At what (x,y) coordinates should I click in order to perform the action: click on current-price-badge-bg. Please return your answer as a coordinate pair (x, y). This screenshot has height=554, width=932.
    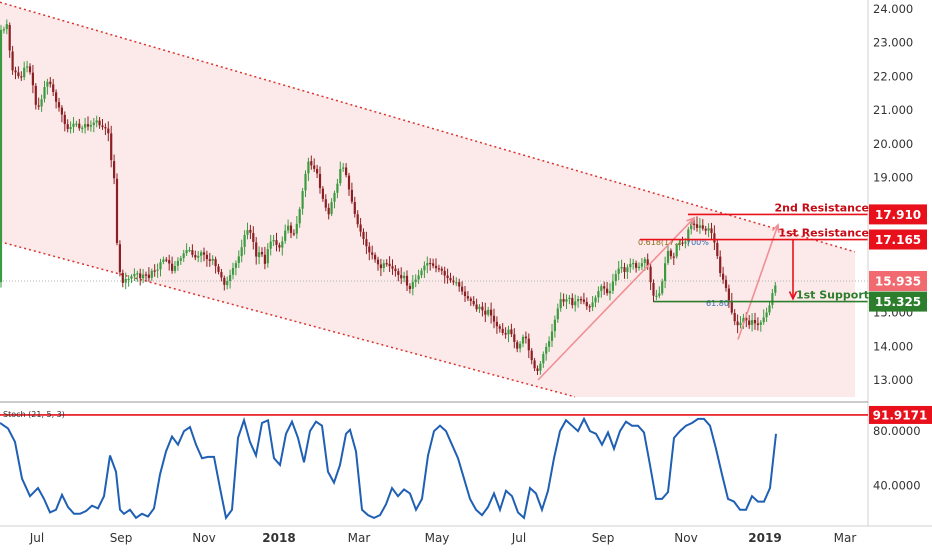
    Looking at the image, I should click on (898, 281).